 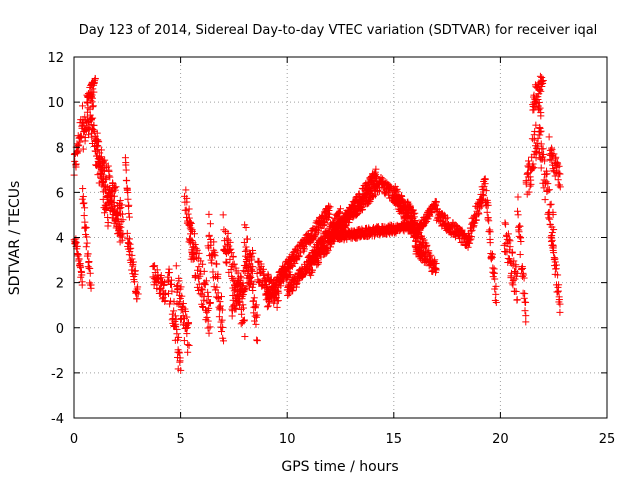 What do you see at coordinates (15, 238) in the screenshot?
I see `y-axis-label: SDTVAR / TECUs` at bounding box center [15, 238].